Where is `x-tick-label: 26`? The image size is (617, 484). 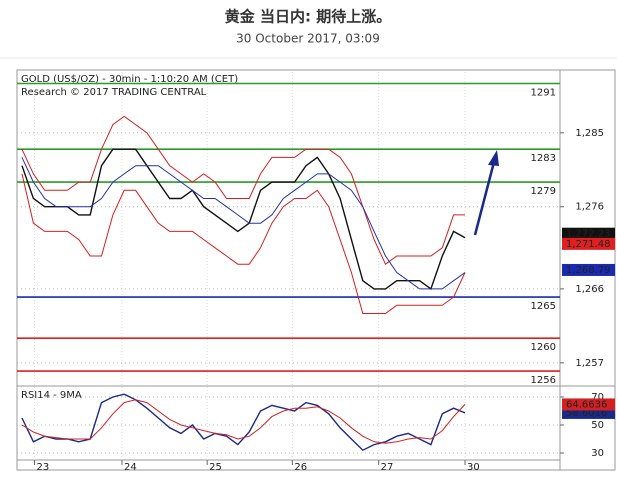 x-tick-label: 26 is located at coordinates (300, 467).